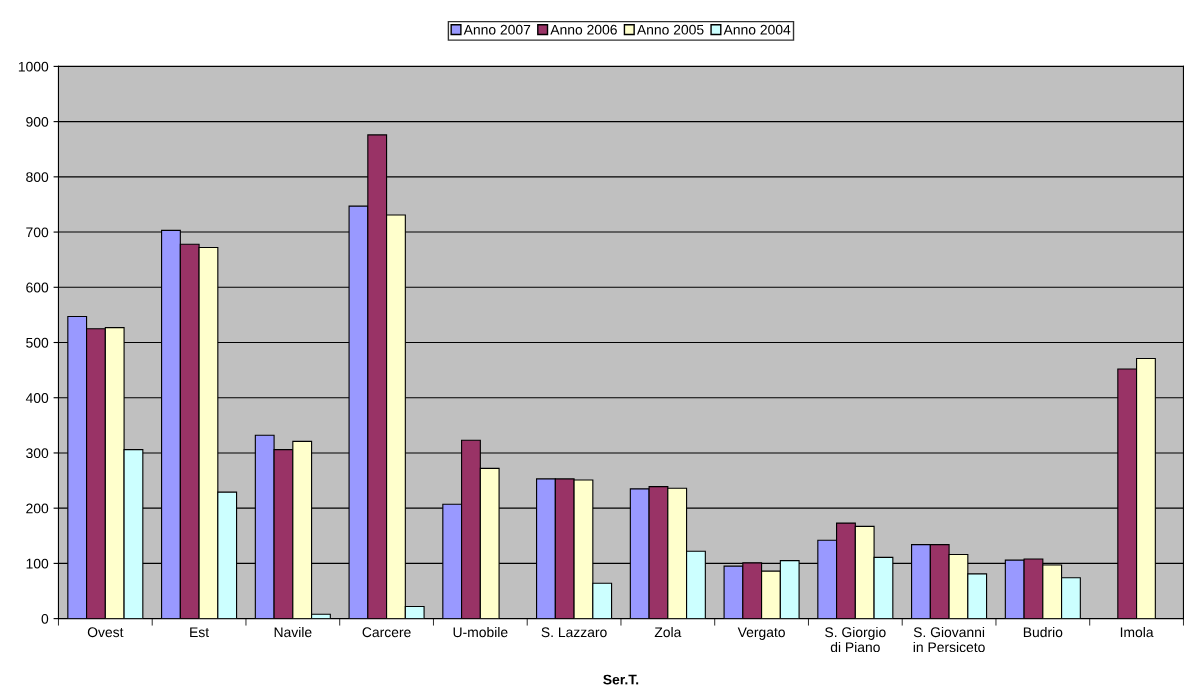 The height and width of the screenshot is (699, 1193). What do you see at coordinates (33, 66) in the screenshot?
I see `y-tick-label: 1000` at bounding box center [33, 66].